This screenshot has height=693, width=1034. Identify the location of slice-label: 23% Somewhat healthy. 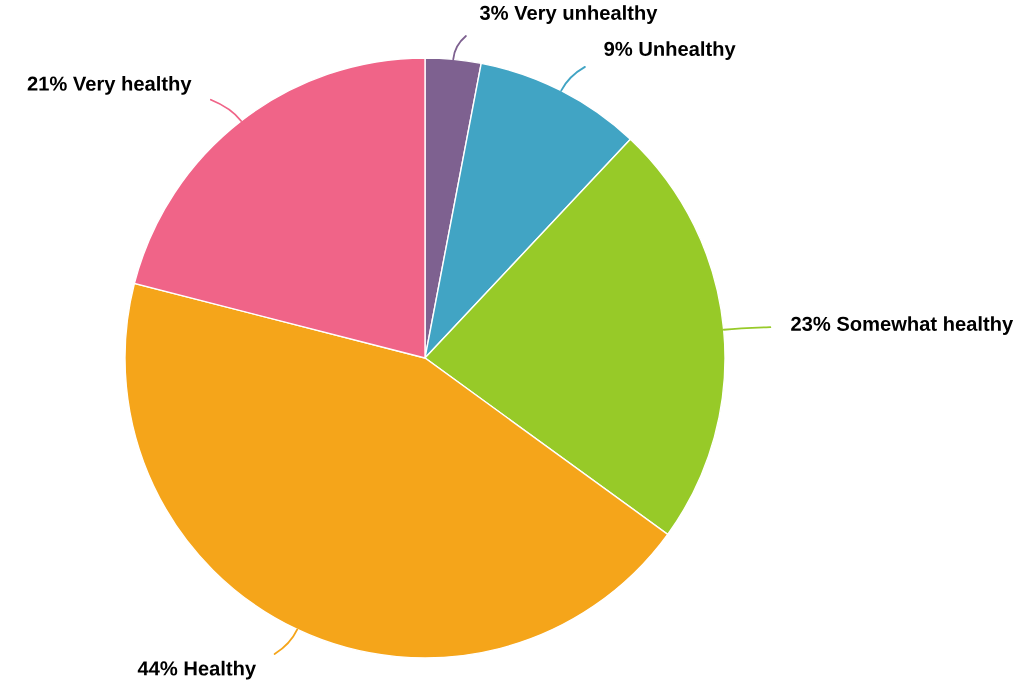
(902, 325).